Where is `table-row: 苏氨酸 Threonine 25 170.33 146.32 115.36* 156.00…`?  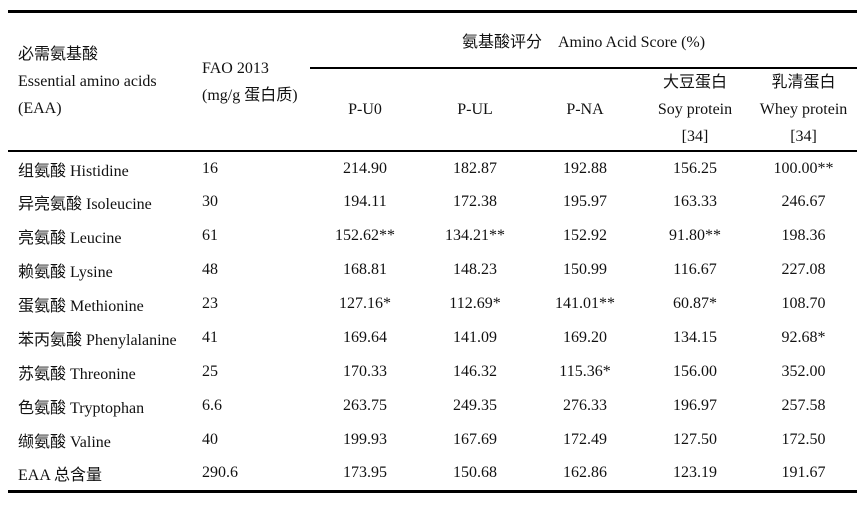 table-row: 苏氨酸 Threonine 25 170.33 146.32 115.36* 156.00… is located at coordinates (432, 372).